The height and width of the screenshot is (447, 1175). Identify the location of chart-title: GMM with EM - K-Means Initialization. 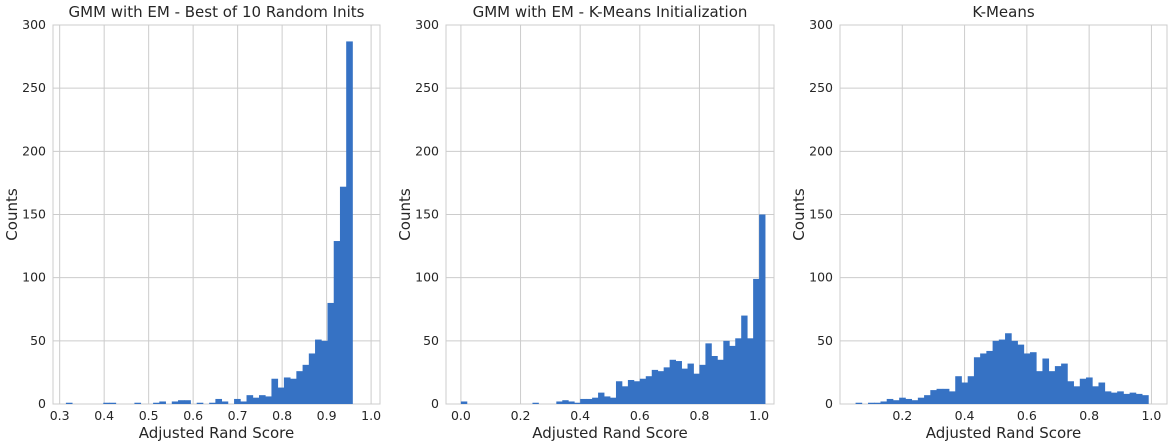
(610, 12).